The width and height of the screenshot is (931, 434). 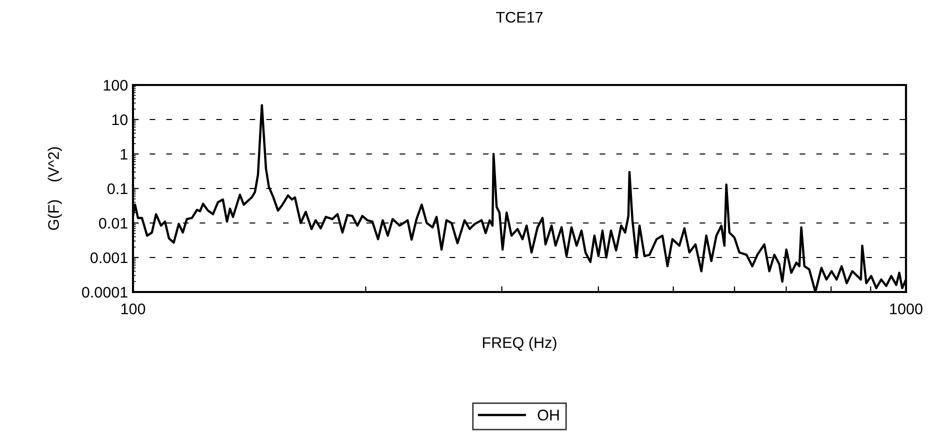 What do you see at coordinates (120, 120) in the screenshot?
I see `y-tick-label: 10` at bounding box center [120, 120].